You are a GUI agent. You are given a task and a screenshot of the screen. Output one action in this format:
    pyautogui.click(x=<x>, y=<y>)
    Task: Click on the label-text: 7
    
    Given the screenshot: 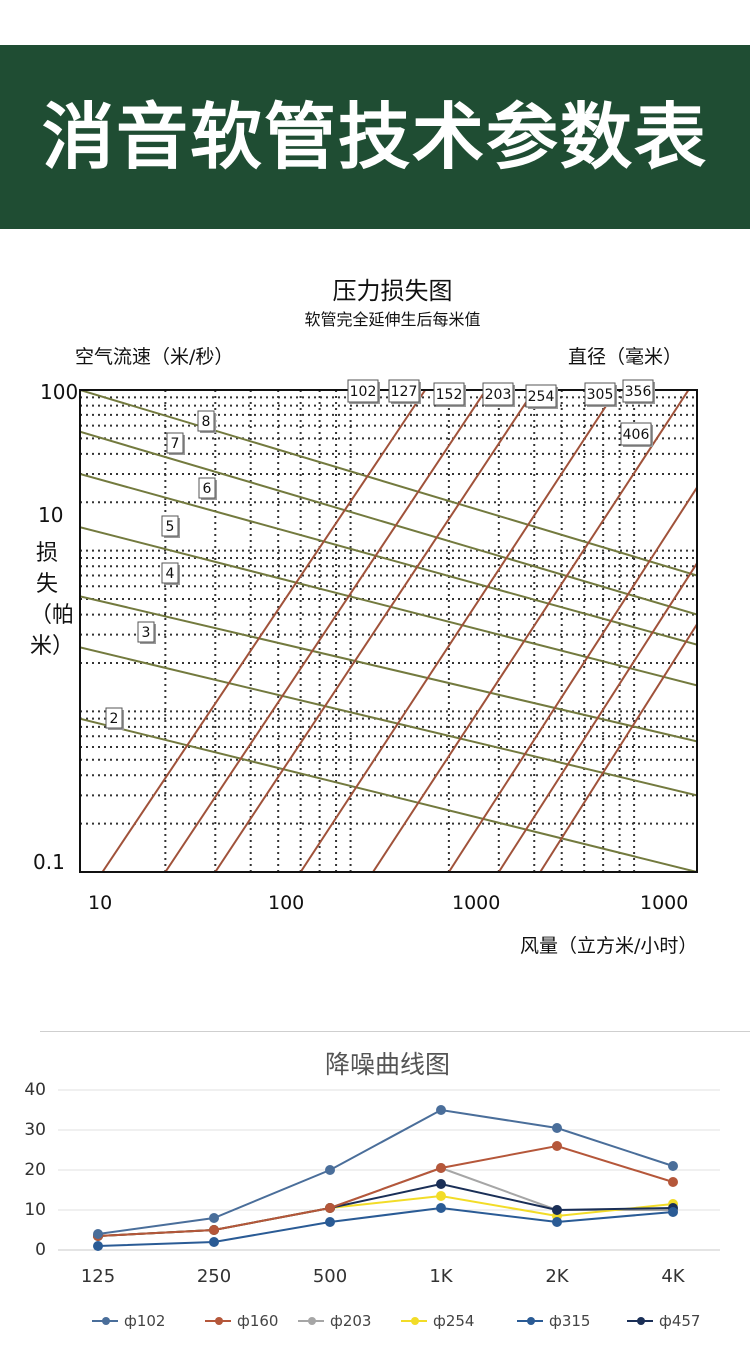 What is the action you would take?
    pyautogui.click(x=175, y=444)
    